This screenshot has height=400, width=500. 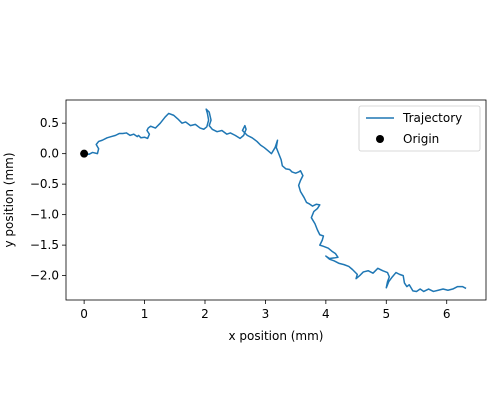 I want to click on x-tick-label: 4, so click(x=326, y=314).